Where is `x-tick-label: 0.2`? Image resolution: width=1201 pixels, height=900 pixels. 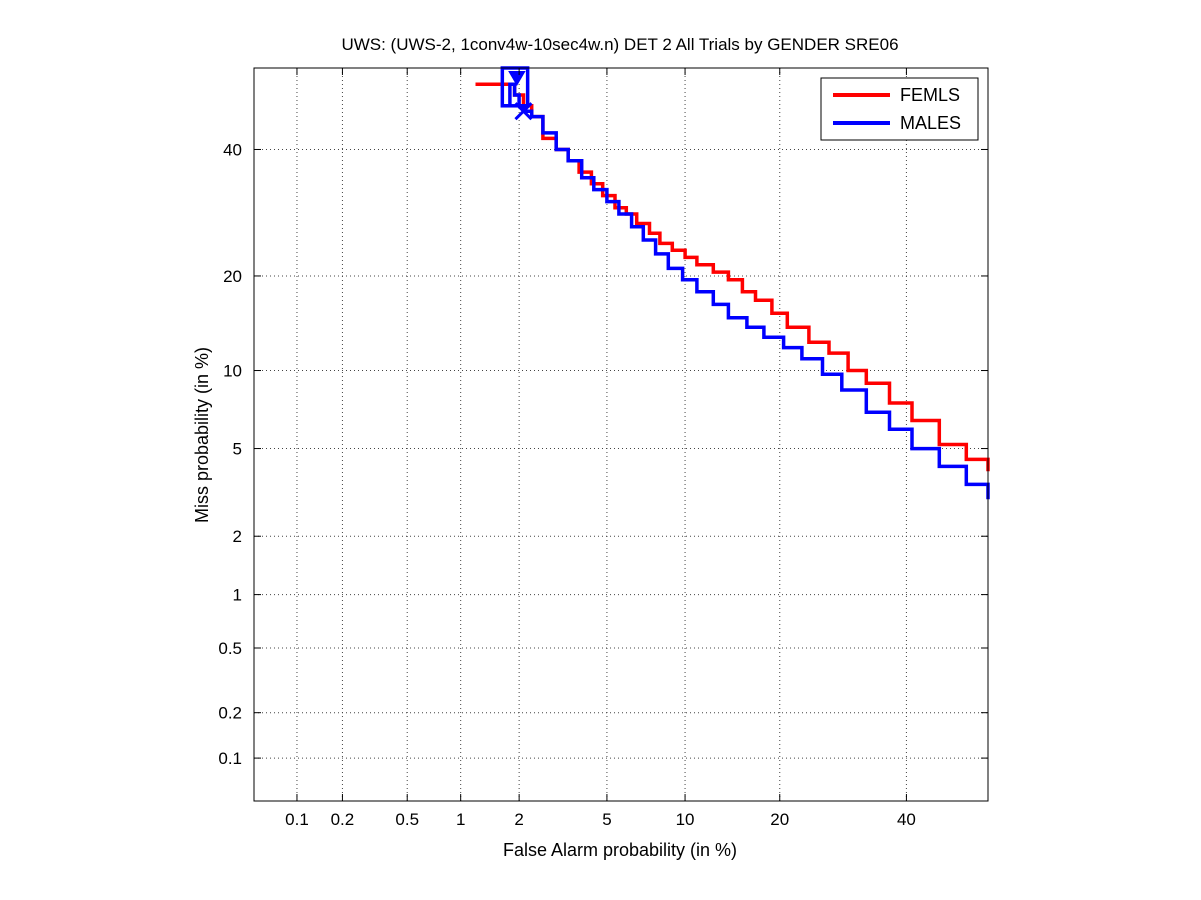
x-tick-label: 0.2 is located at coordinates (343, 819).